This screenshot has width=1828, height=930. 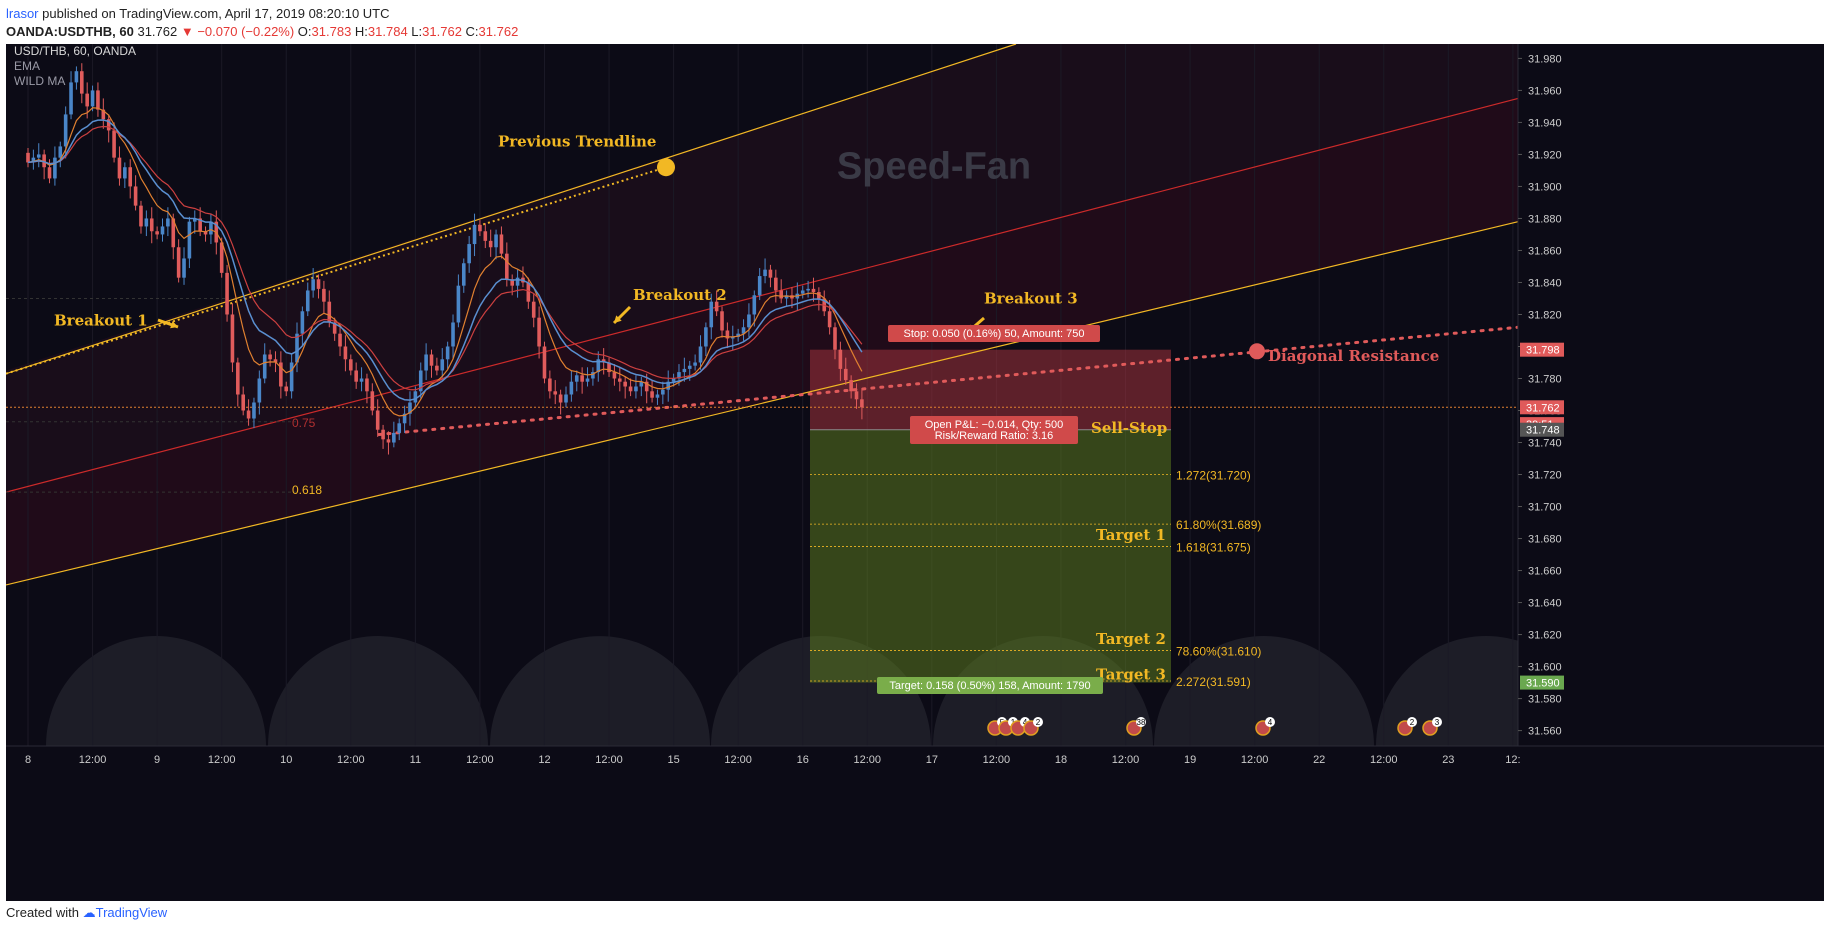 I want to click on diagonal-resistance-label: Diagonal Resistance, so click(x=1353, y=356).